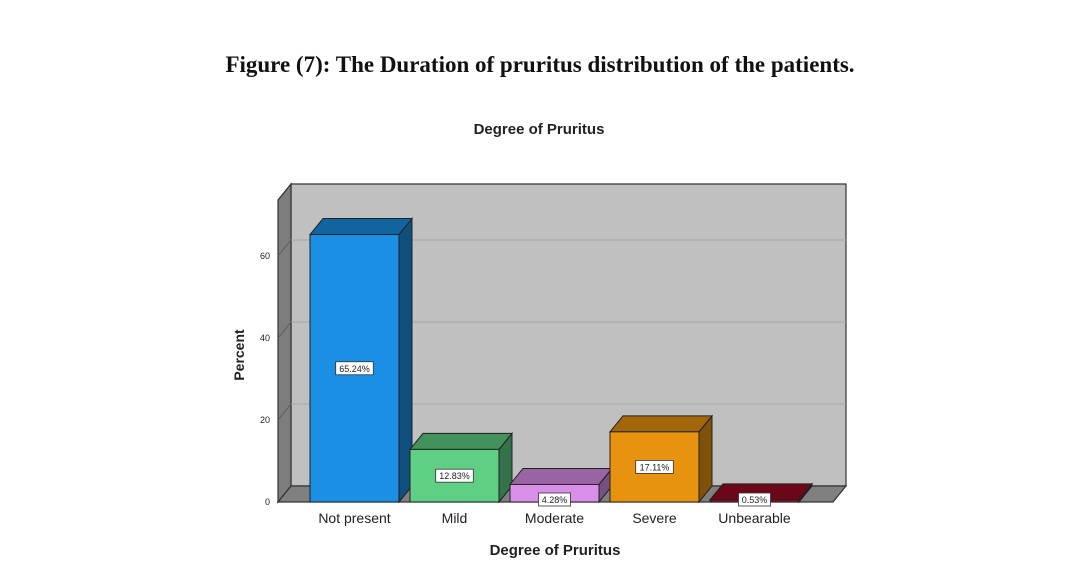 This screenshot has width=1080, height=580. Describe the element at coordinates (754, 518) in the screenshot. I see `x-tick-label: Unbearable` at that location.